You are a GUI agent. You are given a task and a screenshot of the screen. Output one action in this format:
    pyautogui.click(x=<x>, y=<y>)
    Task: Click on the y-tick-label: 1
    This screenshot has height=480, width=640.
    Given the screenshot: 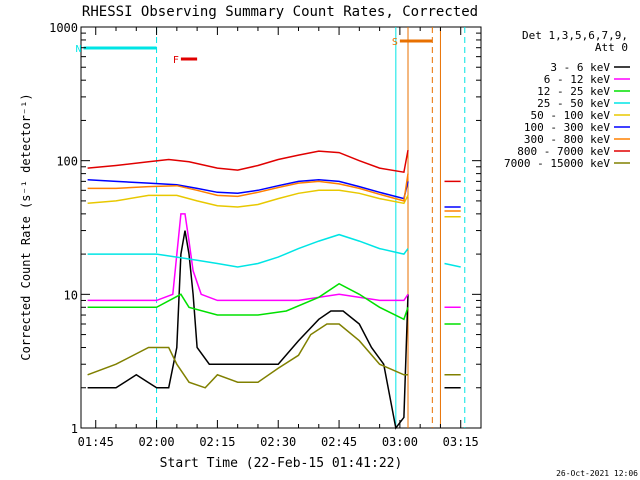 What is the action you would take?
    pyautogui.click(x=74, y=429)
    